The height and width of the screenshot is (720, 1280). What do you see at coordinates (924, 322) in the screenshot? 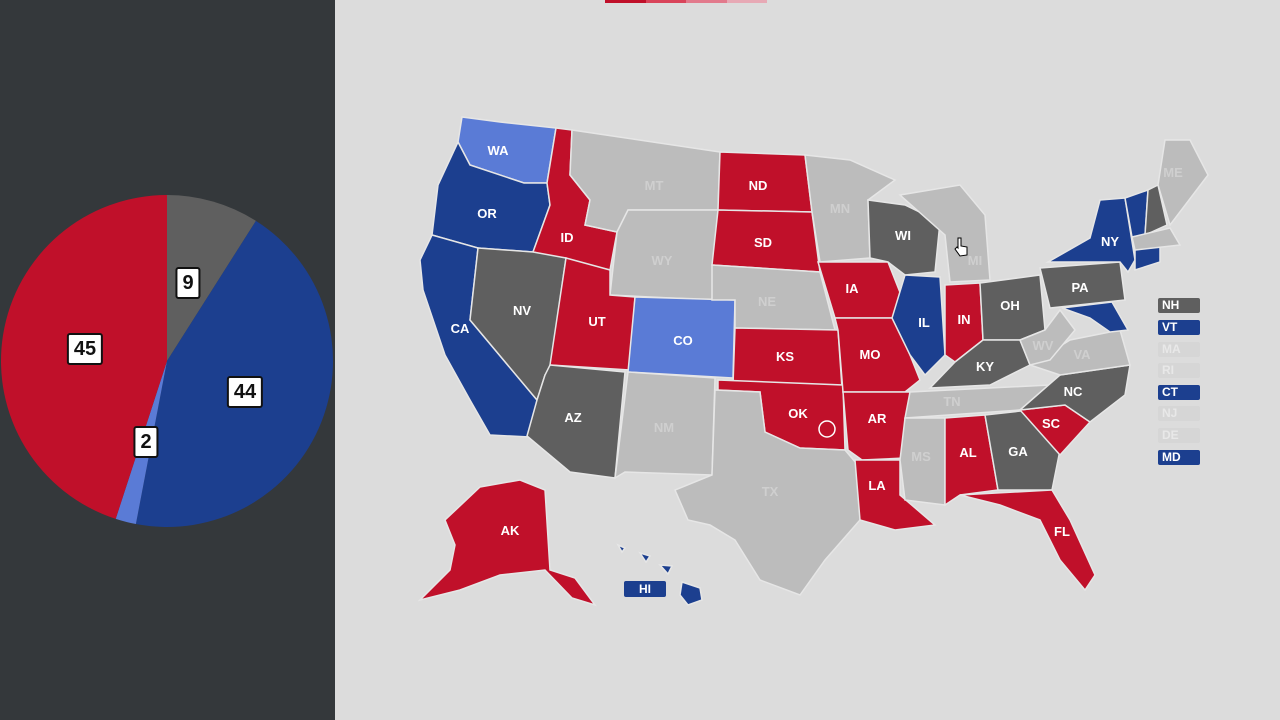
I see `state-label: IL` at bounding box center [924, 322].